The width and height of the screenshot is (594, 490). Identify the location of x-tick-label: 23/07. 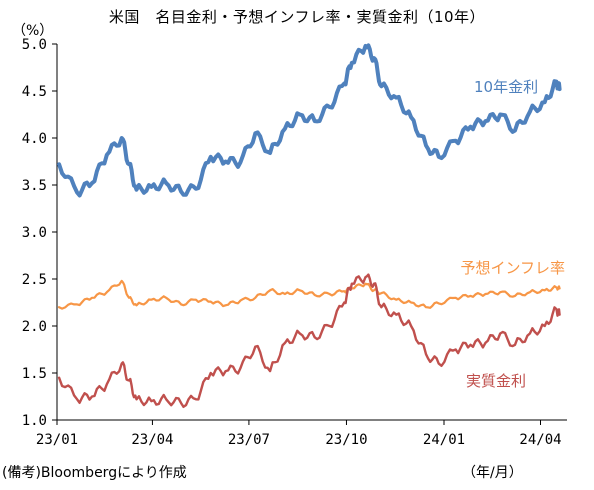
(249, 440).